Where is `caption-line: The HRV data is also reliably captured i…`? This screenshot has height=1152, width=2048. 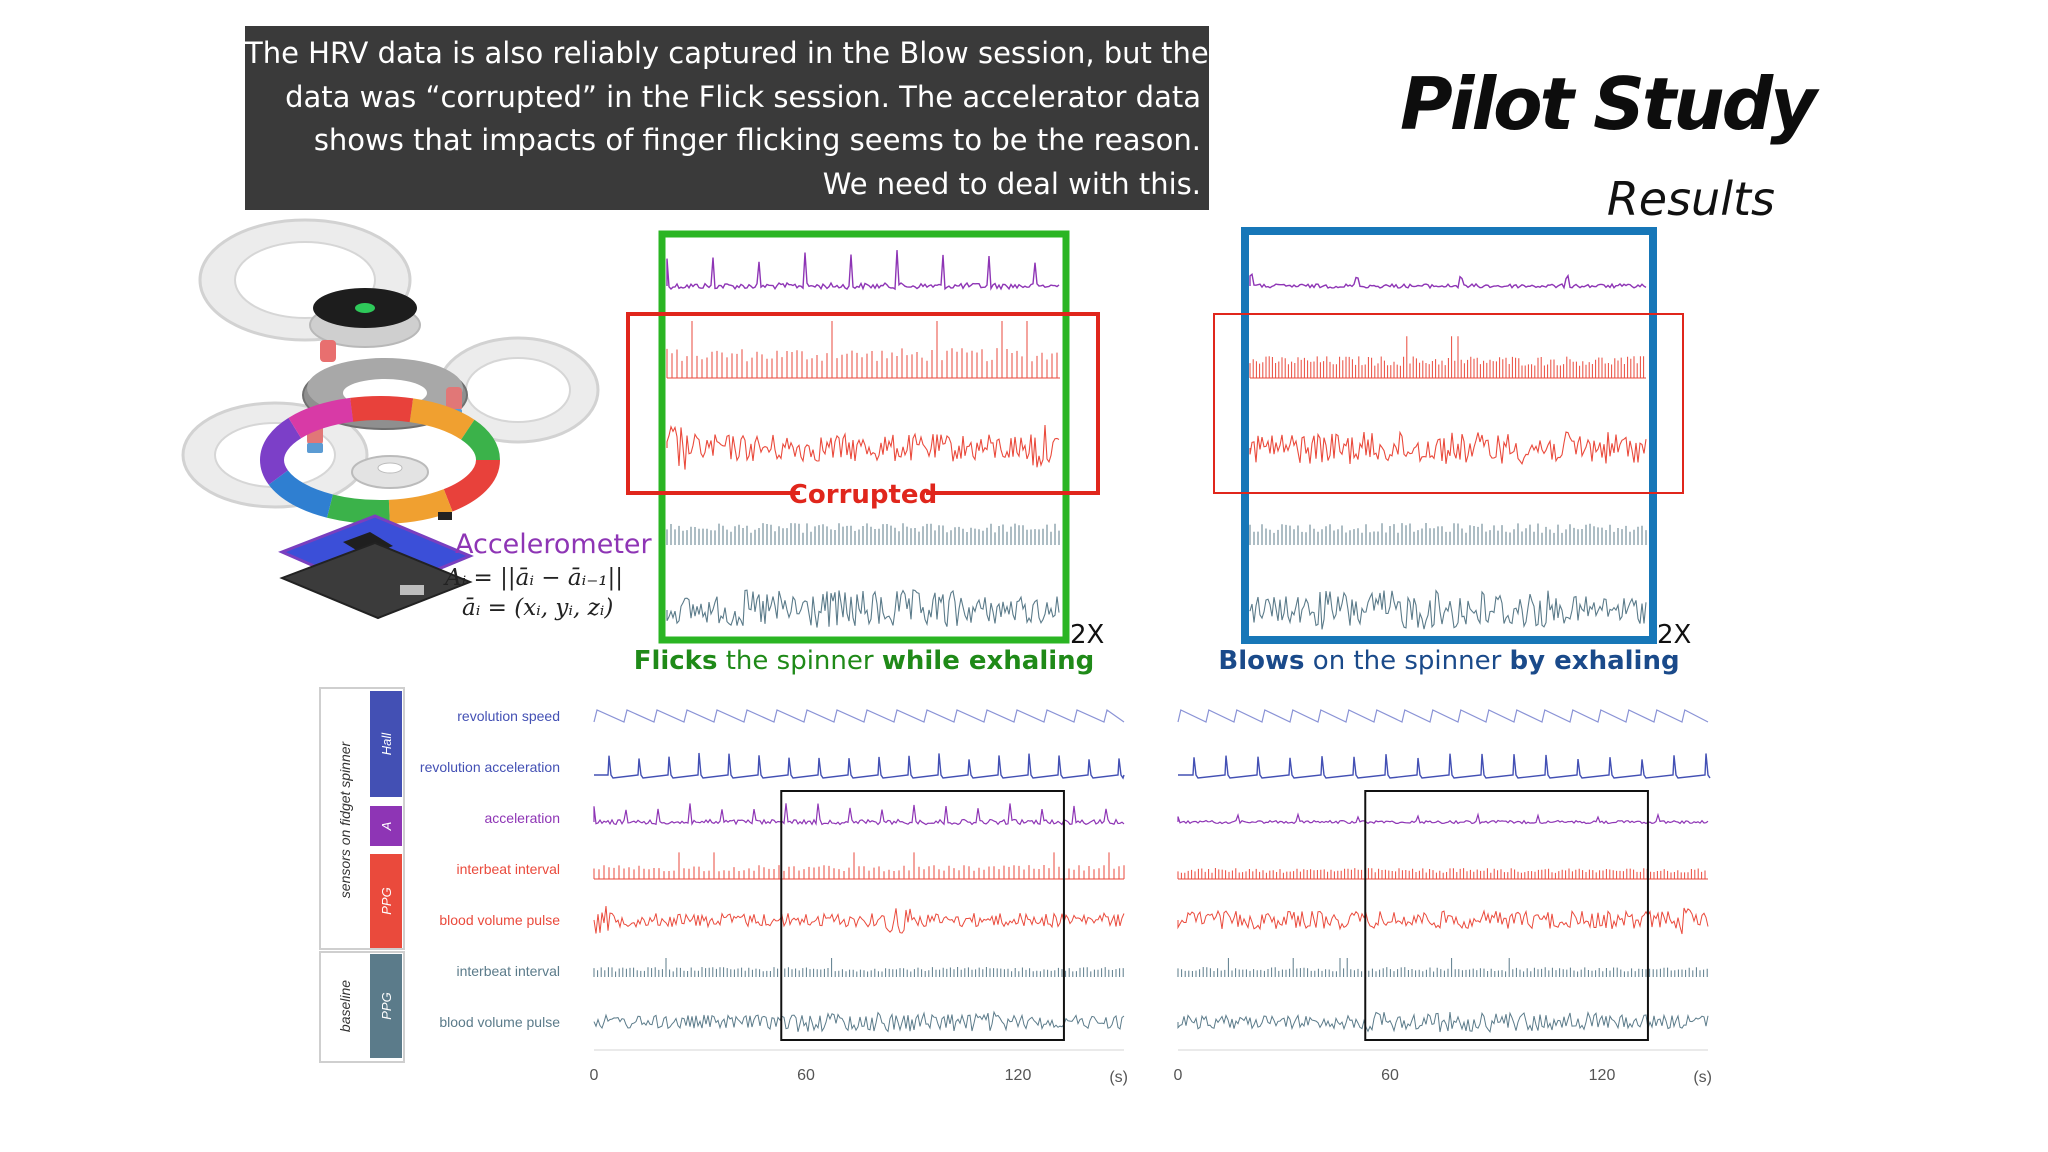 caption-line: The HRV data is also reliably captured i… is located at coordinates (727, 53).